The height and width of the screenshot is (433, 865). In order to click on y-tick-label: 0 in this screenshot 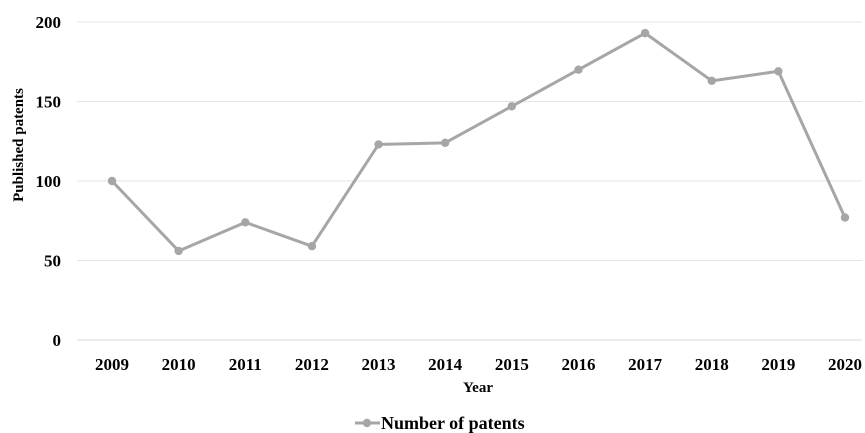, I will do `click(57, 340)`.